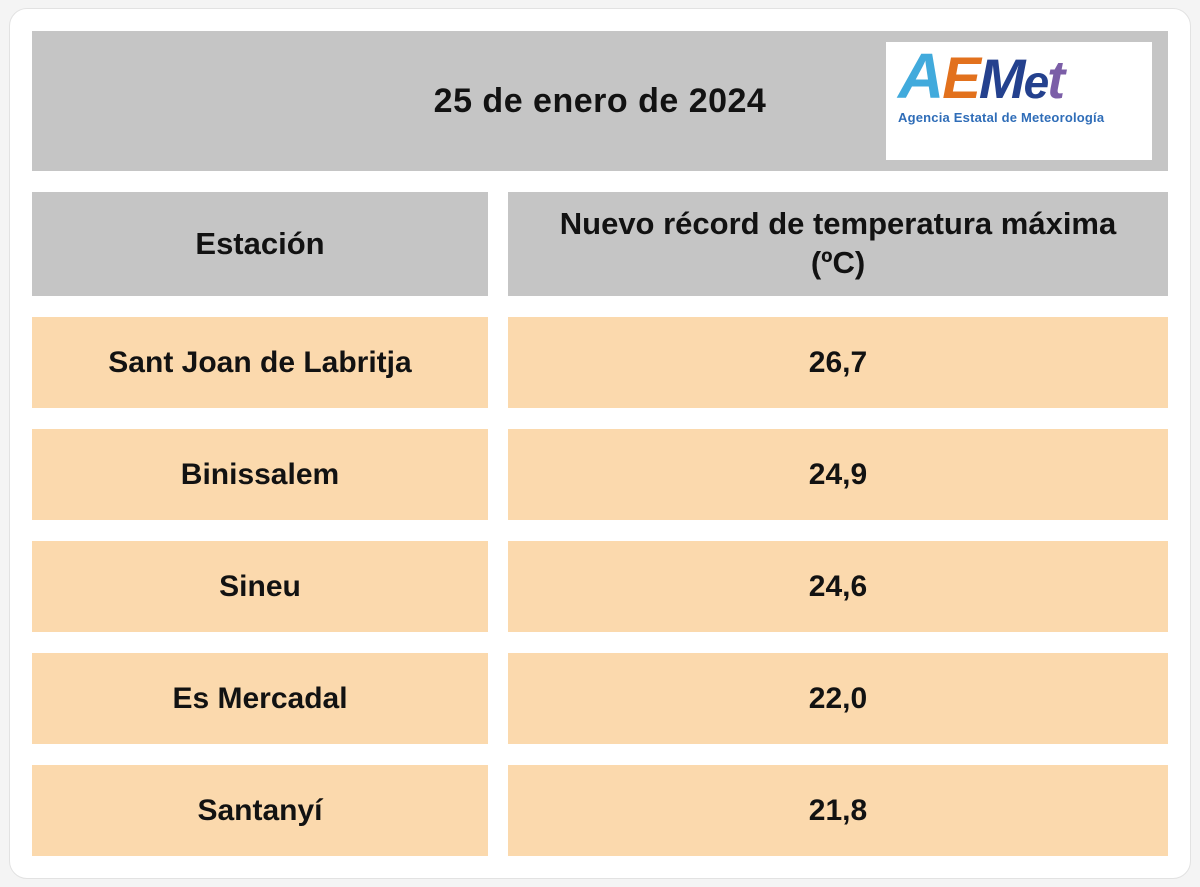 The width and height of the screenshot is (1200, 887). What do you see at coordinates (838, 586) in the screenshot?
I see `value-cell: 24,6` at bounding box center [838, 586].